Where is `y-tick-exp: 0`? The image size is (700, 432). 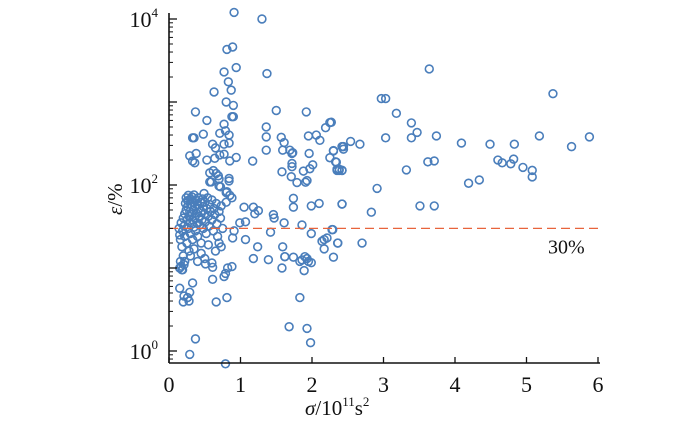 y-tick-exp: 0 is located at coordinates (155, 344).